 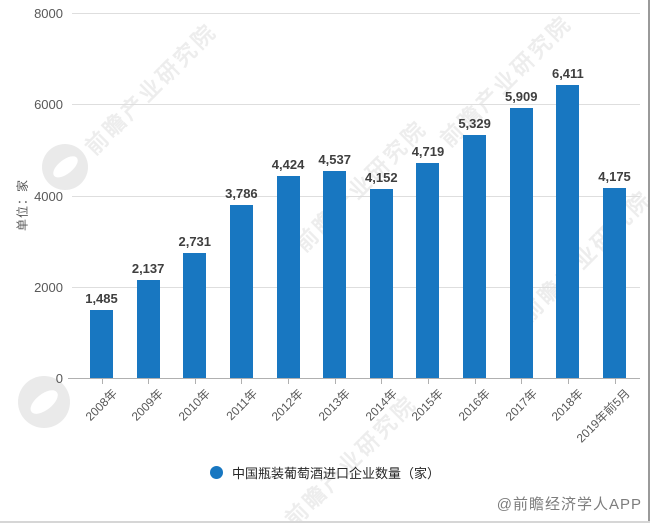 What do you see at coordinates (22, 205) in the screenshot?
I see `y-axis-title: 单位：家` at bounding box center [22, 205].